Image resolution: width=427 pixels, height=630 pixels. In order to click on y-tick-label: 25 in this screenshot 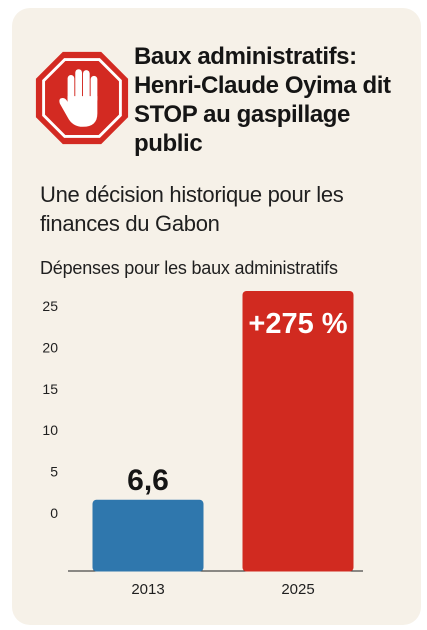, I will do `click(50, 306)`.